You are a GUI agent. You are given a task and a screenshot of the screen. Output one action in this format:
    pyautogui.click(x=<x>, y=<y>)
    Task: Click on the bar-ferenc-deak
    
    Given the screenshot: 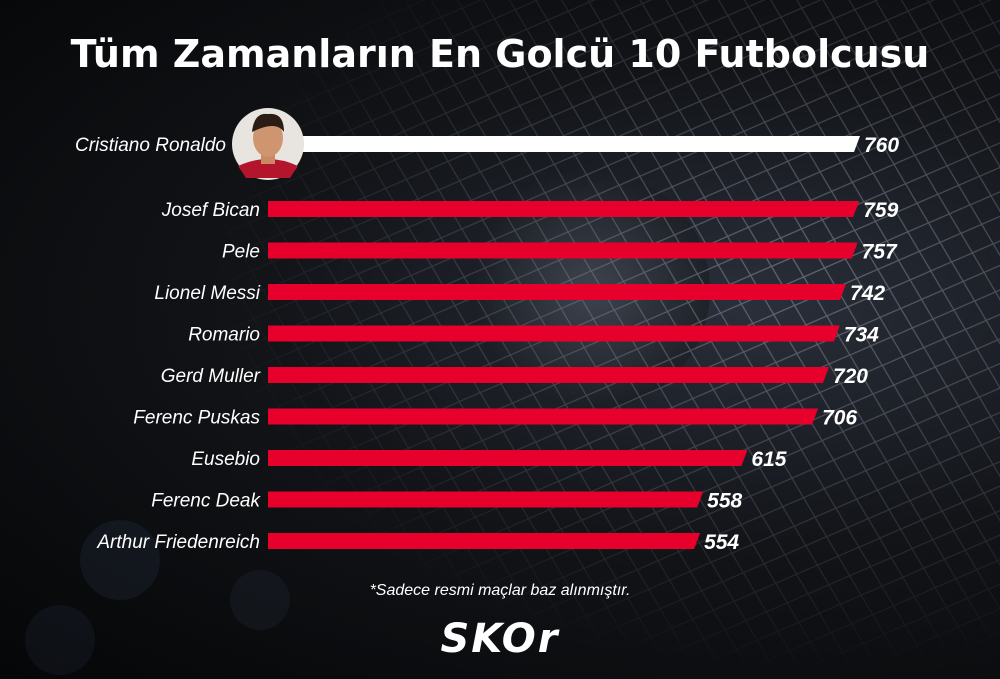 What is the action you would take?
    pyautogui.click(x=486, y=499)
    